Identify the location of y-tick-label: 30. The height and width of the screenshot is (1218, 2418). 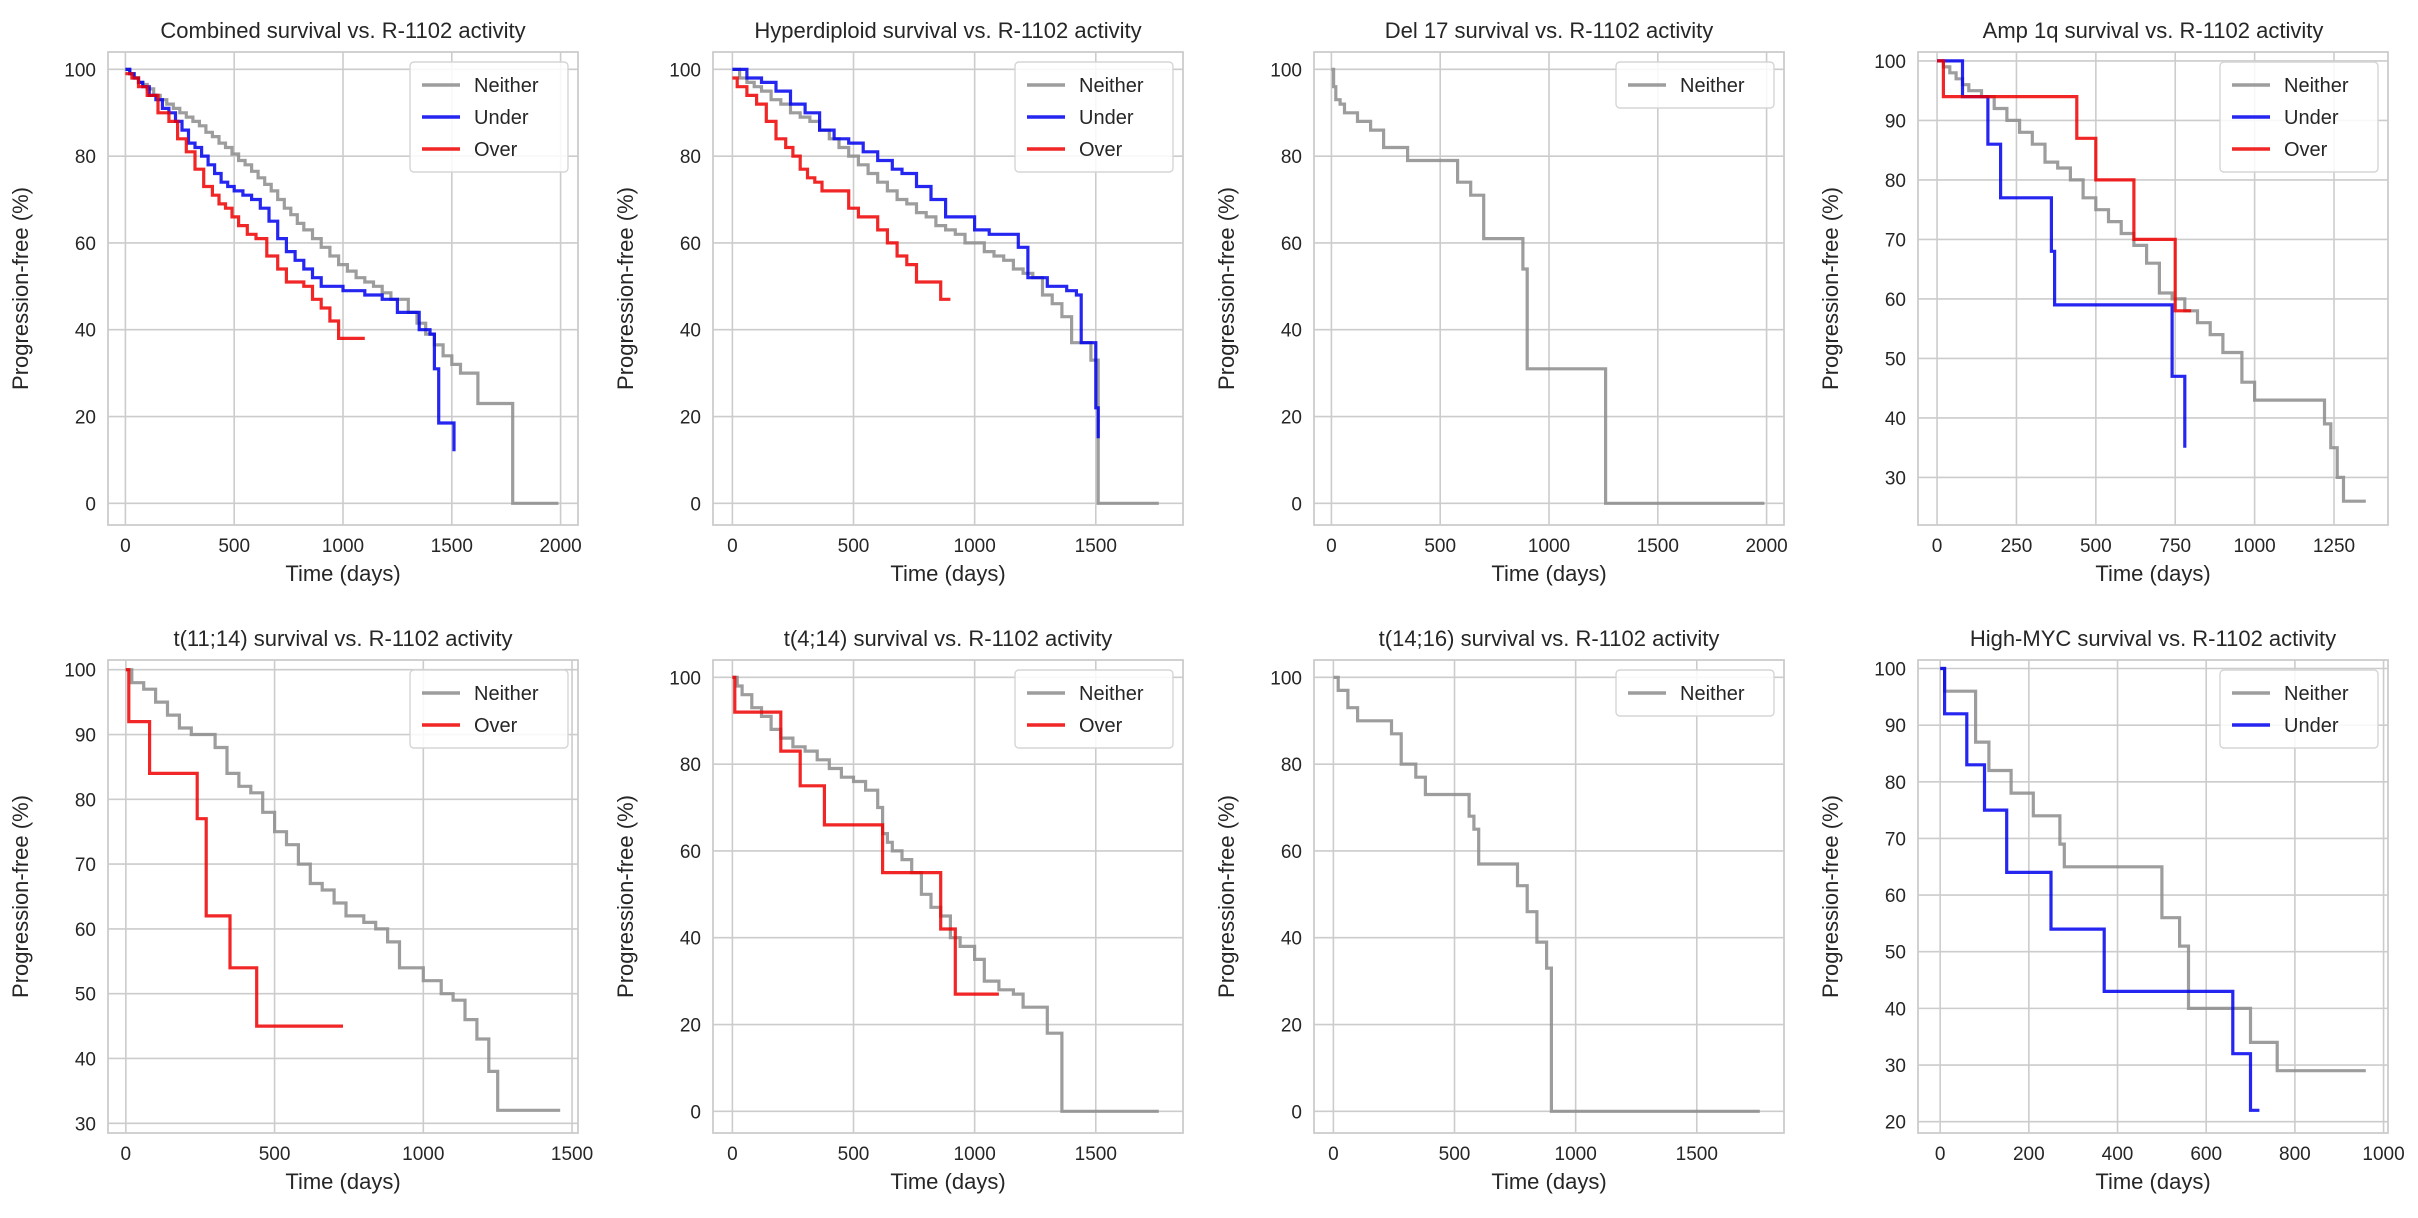
(1895, 478).